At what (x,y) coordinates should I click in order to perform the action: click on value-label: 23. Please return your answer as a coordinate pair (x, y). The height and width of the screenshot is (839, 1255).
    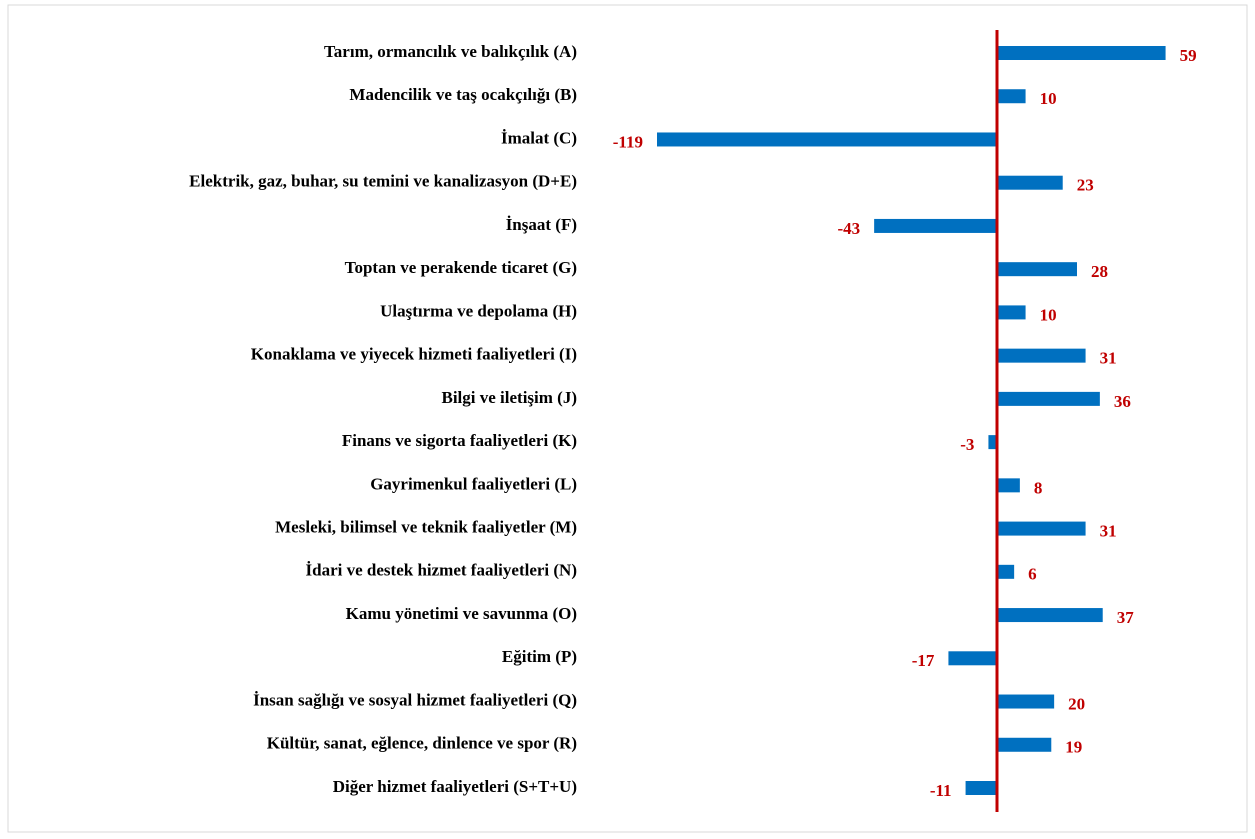
    Looking at the image, I should click on (1085, 185).